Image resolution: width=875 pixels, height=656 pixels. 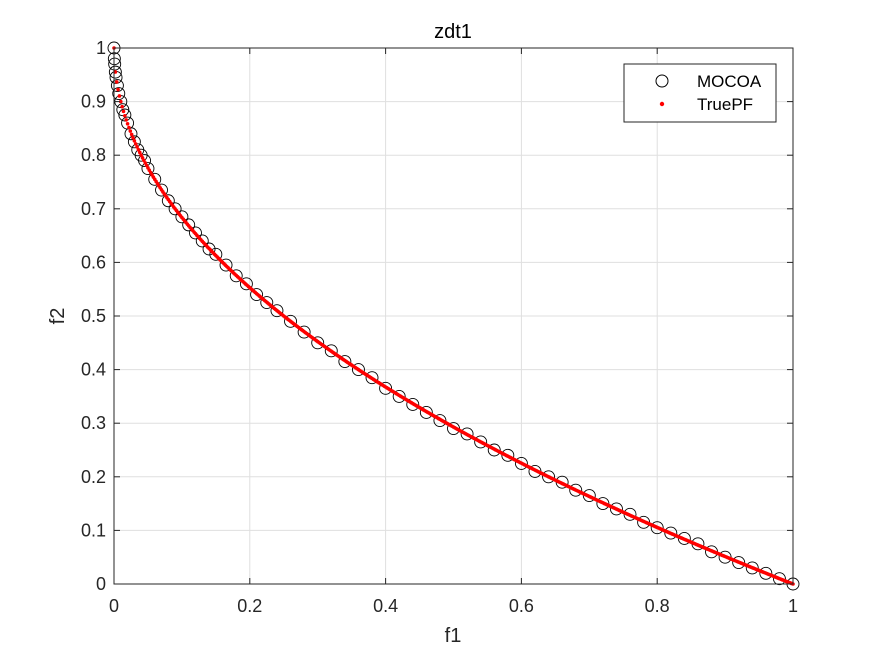 What do you see at coordinates (786, 623) in the screenshot?
I see `watermark: 知乎 @IT猿手` at bounding box center [786, 623].